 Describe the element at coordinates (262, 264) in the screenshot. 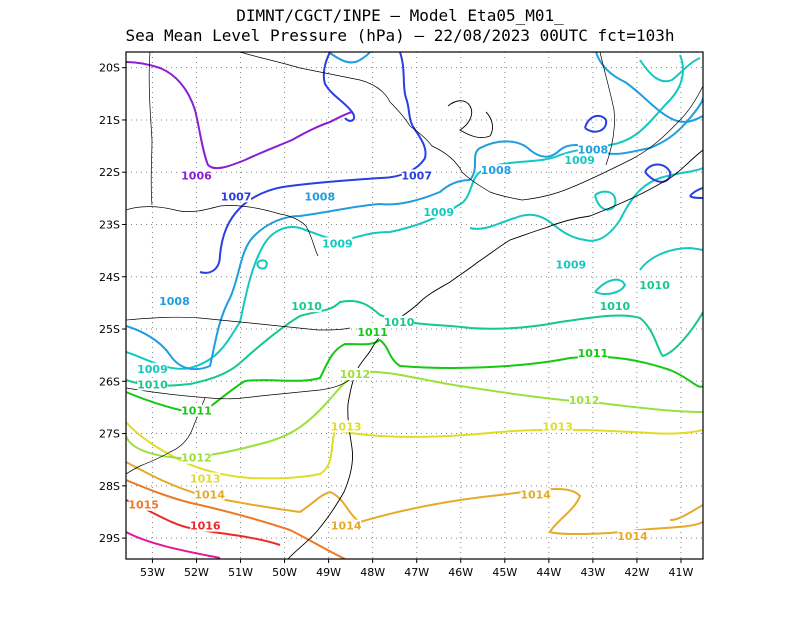

I see `isobar-1009g` at that location.